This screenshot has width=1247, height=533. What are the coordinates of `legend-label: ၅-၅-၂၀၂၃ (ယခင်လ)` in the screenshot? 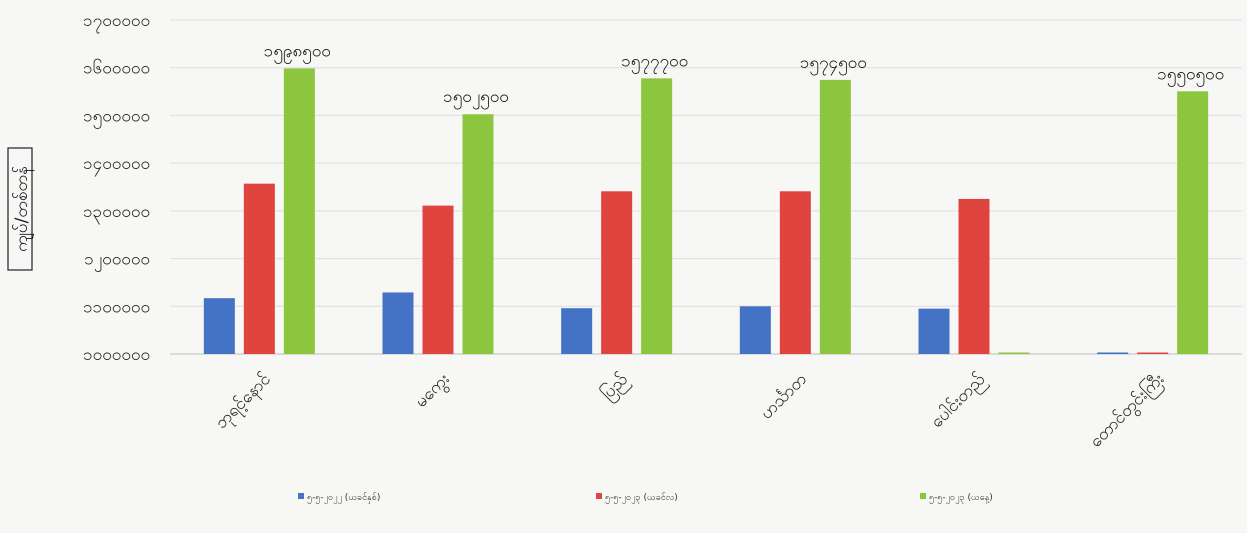 It's located at (641, 498).